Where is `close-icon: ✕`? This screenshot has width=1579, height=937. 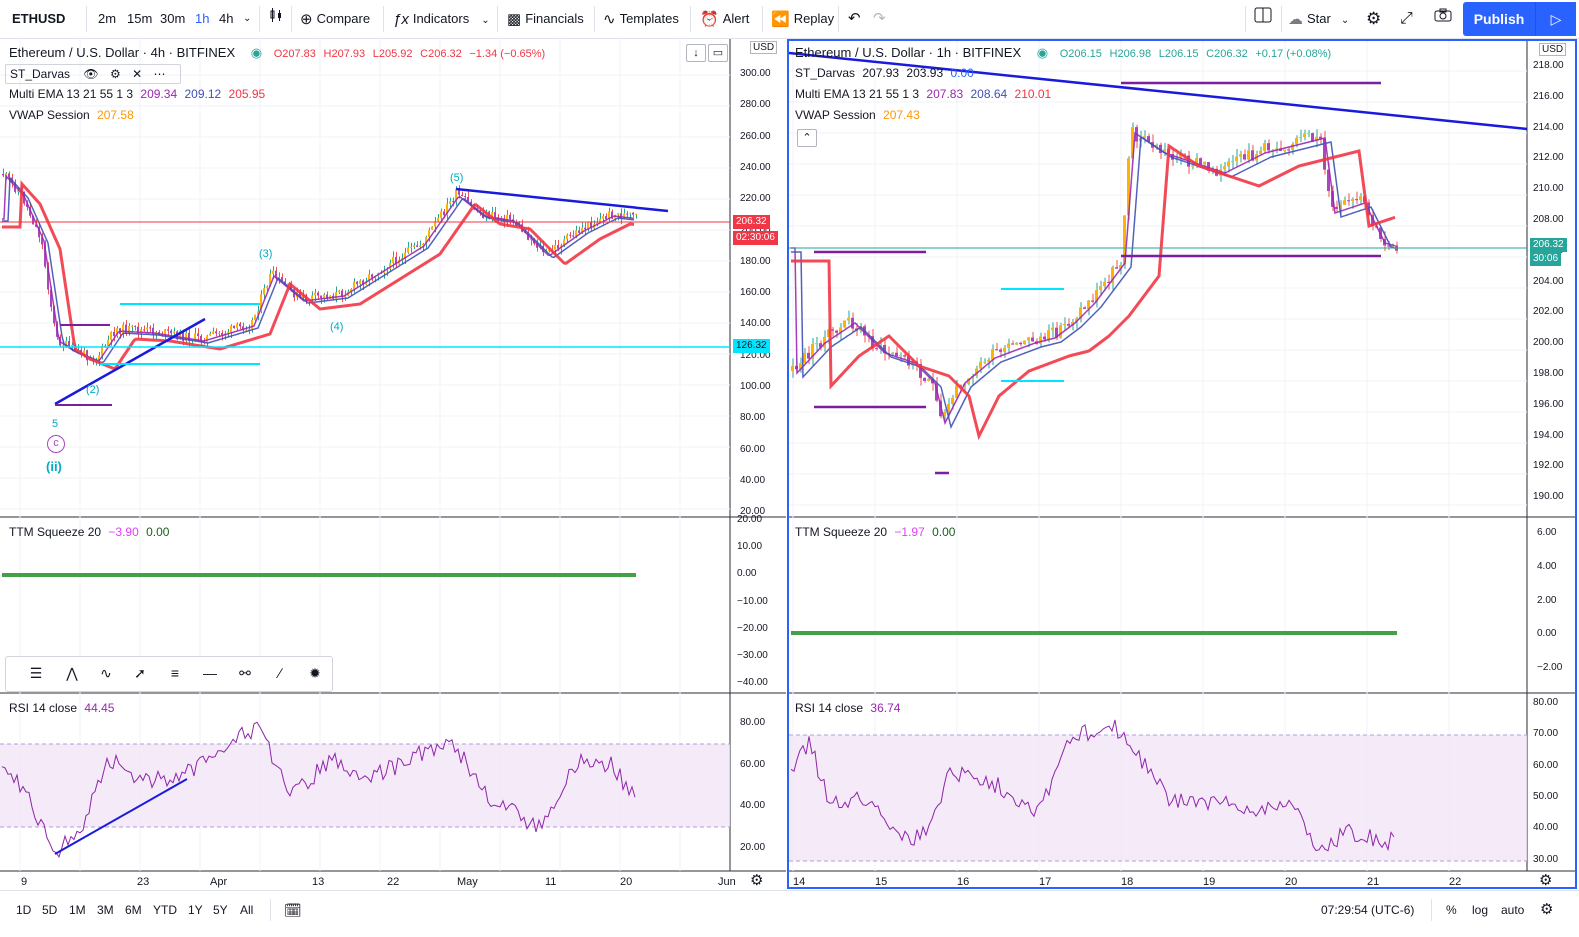 close-icon: ✕ is located at coordinates (137, 74).